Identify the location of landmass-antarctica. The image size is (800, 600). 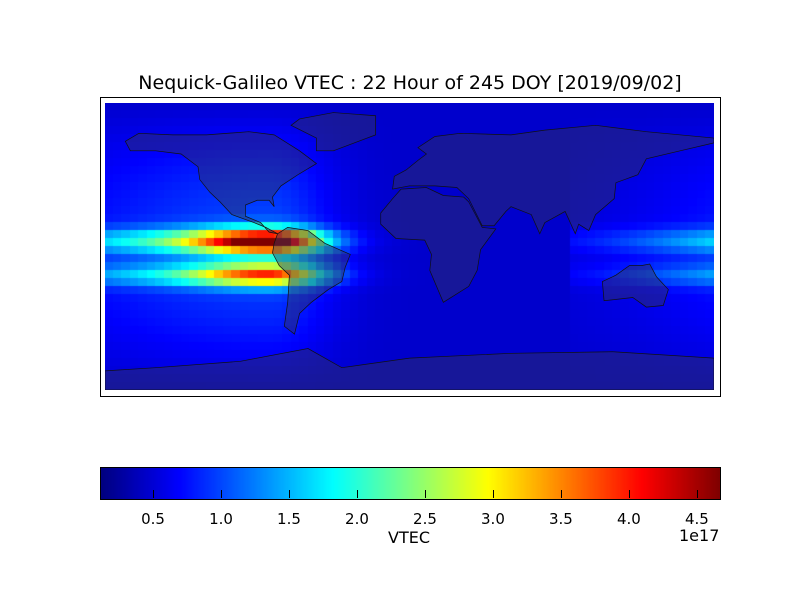
(409, 369).